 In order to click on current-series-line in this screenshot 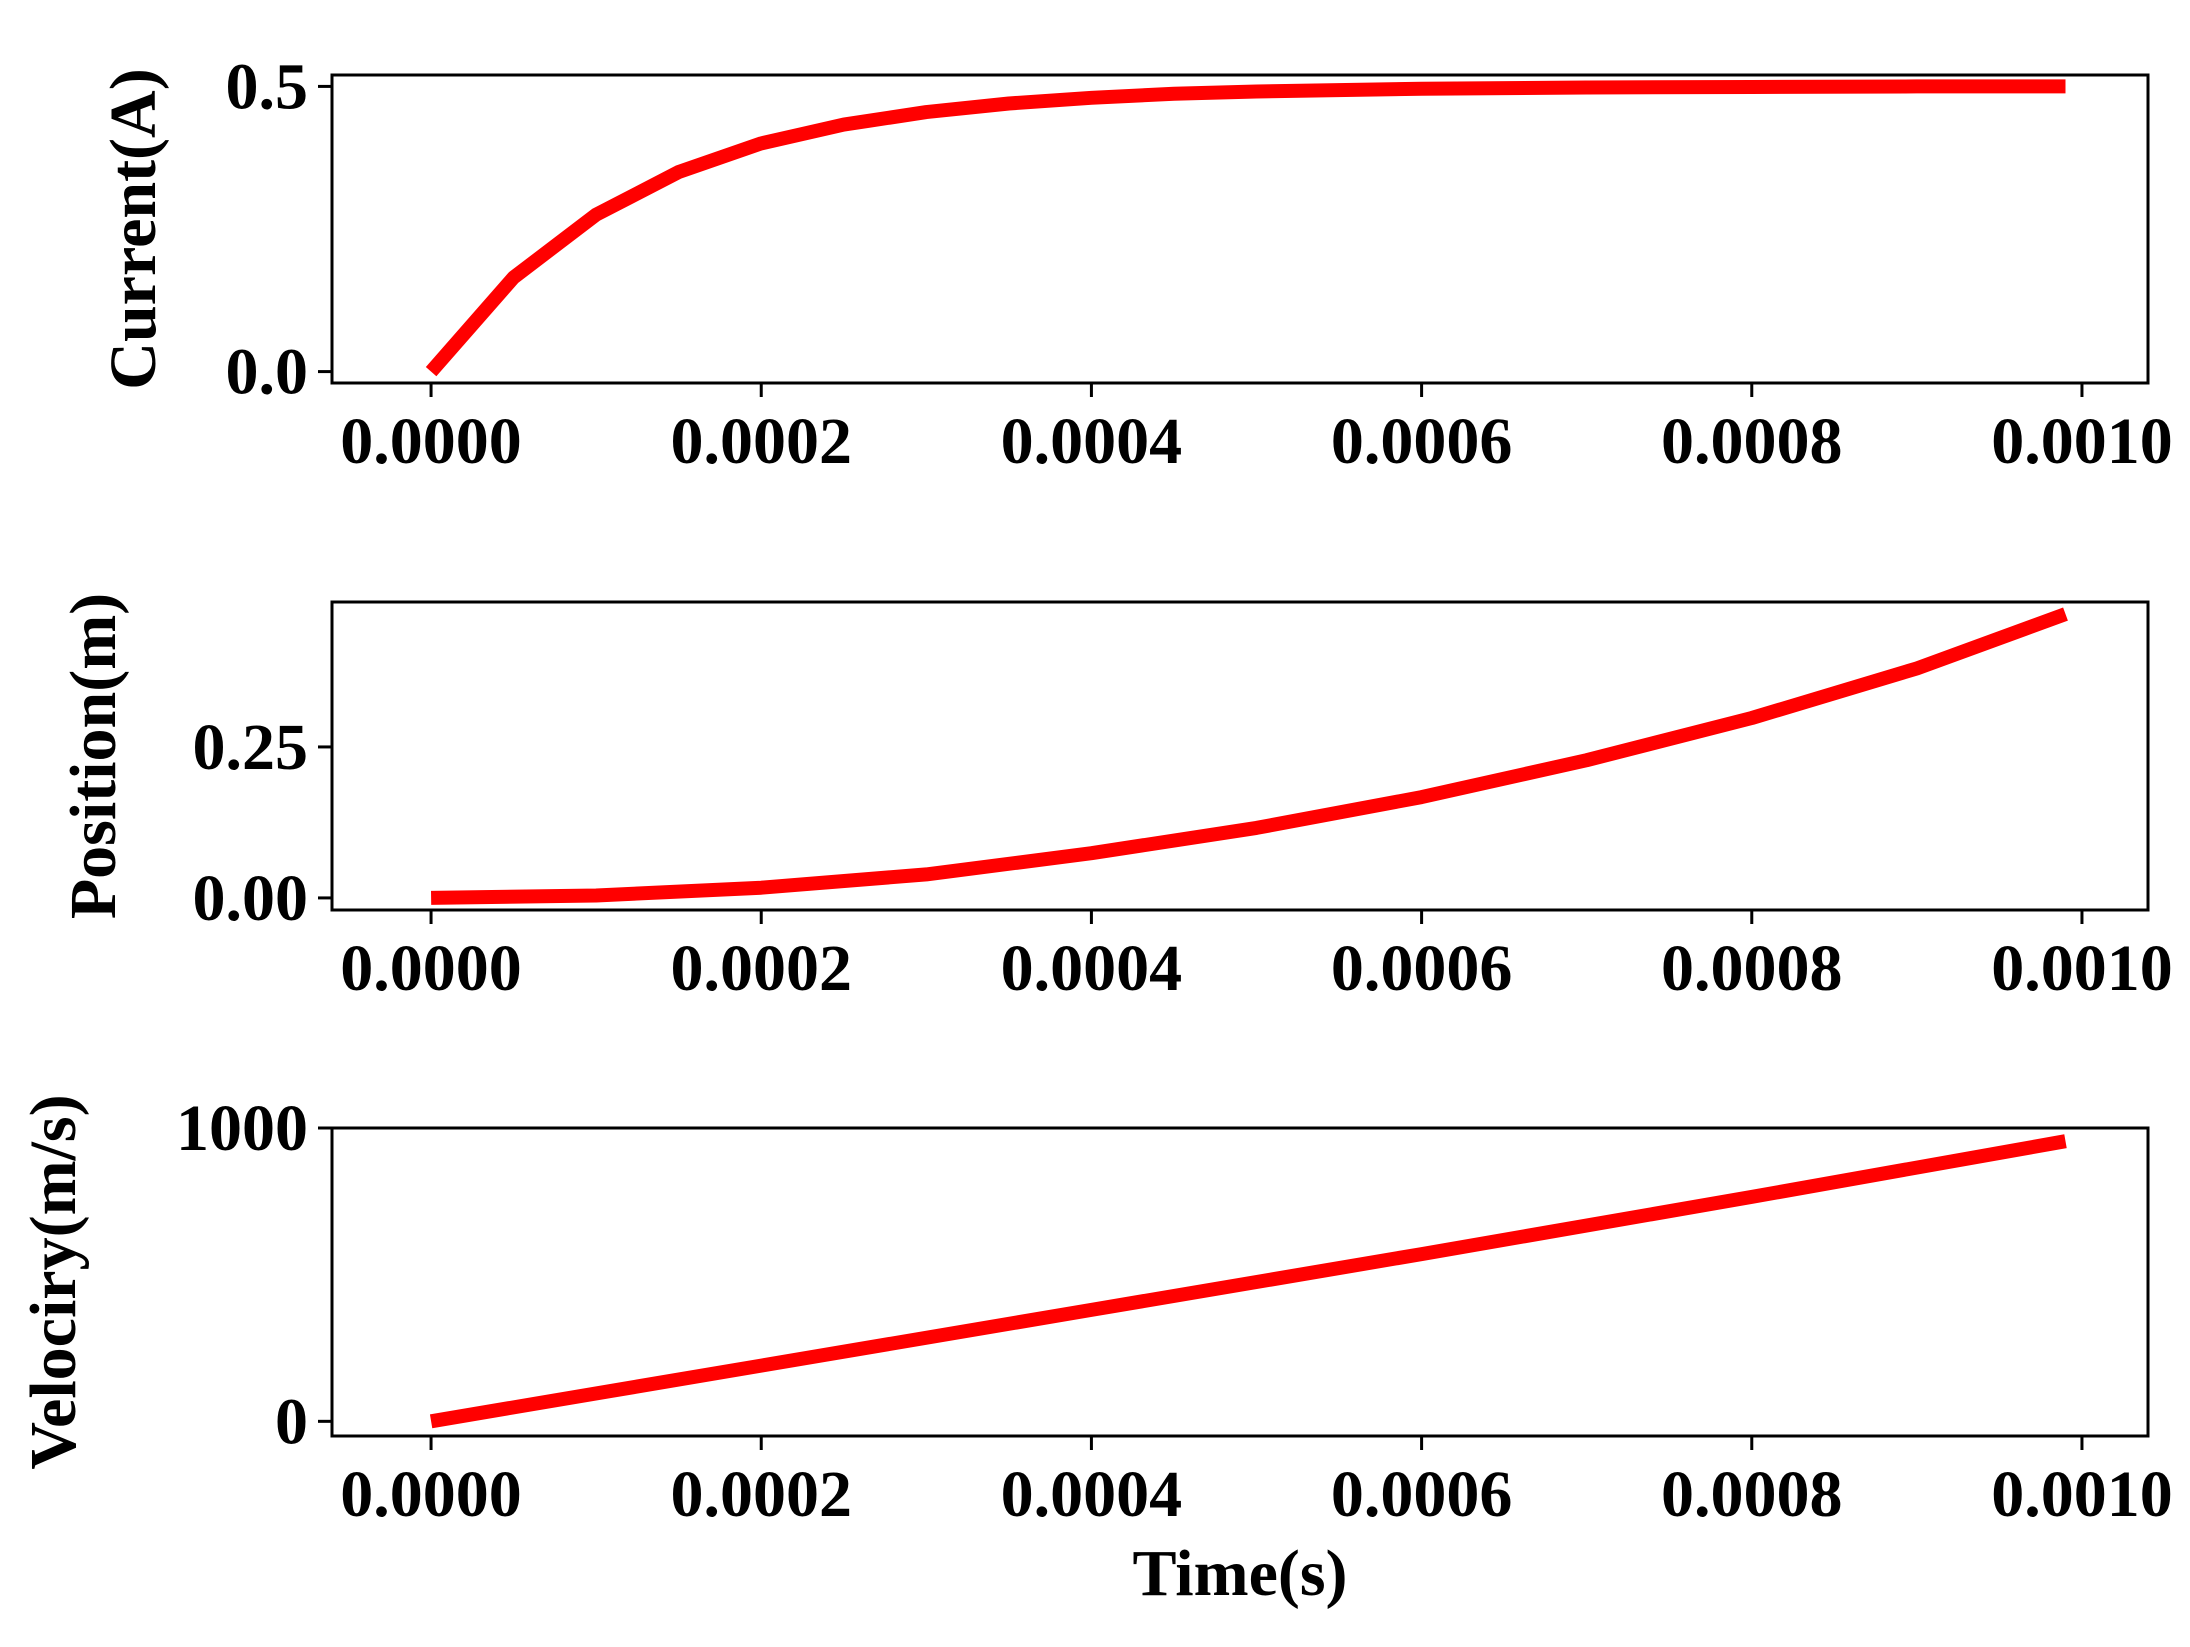, I will do `click(1245, 228)`.